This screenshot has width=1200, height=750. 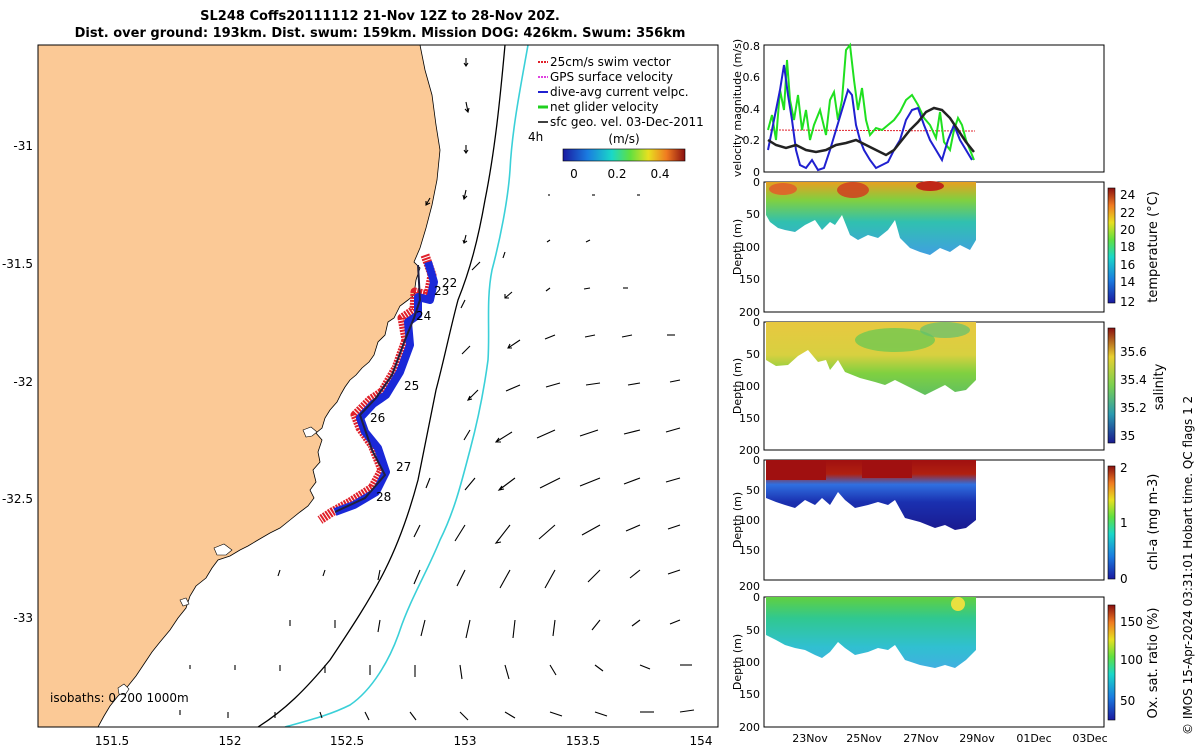 I want to click on lon-tick: 151.5, so click(x=112, y=741).